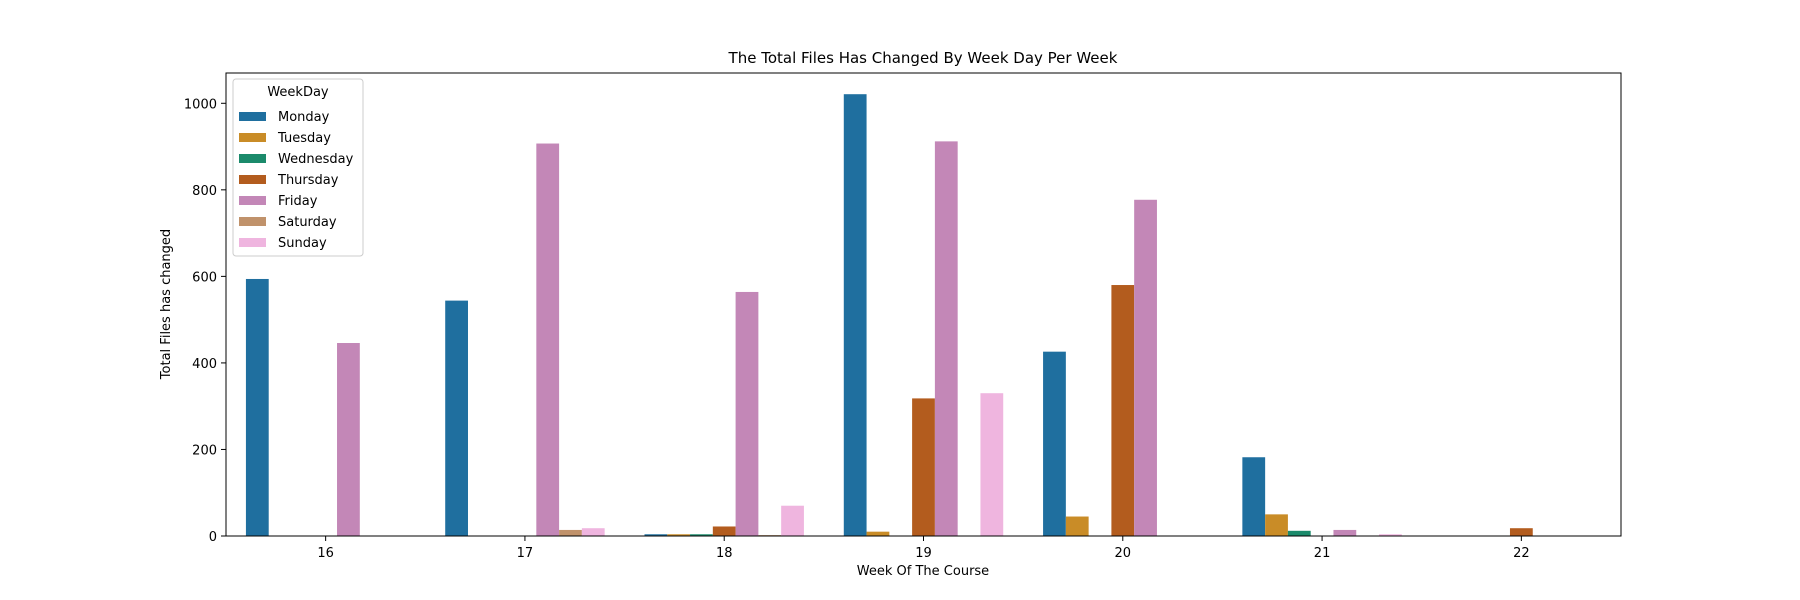  What do you see at coordinates (252, 221) in the screenshot?
I see `legend-swatch-saturday` at bounding box center [252, 221].